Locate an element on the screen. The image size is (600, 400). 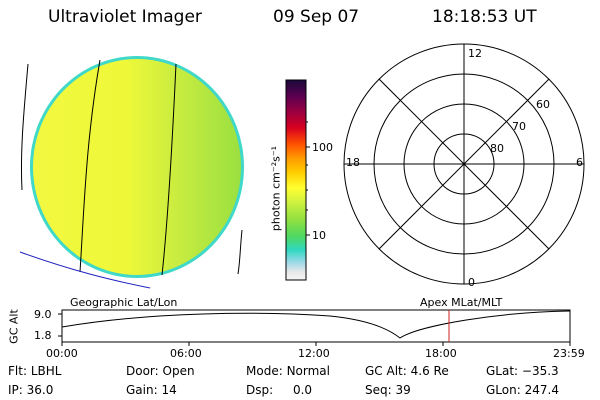
time-tick-1800: 18:00 is located at coordinates (441, 353).